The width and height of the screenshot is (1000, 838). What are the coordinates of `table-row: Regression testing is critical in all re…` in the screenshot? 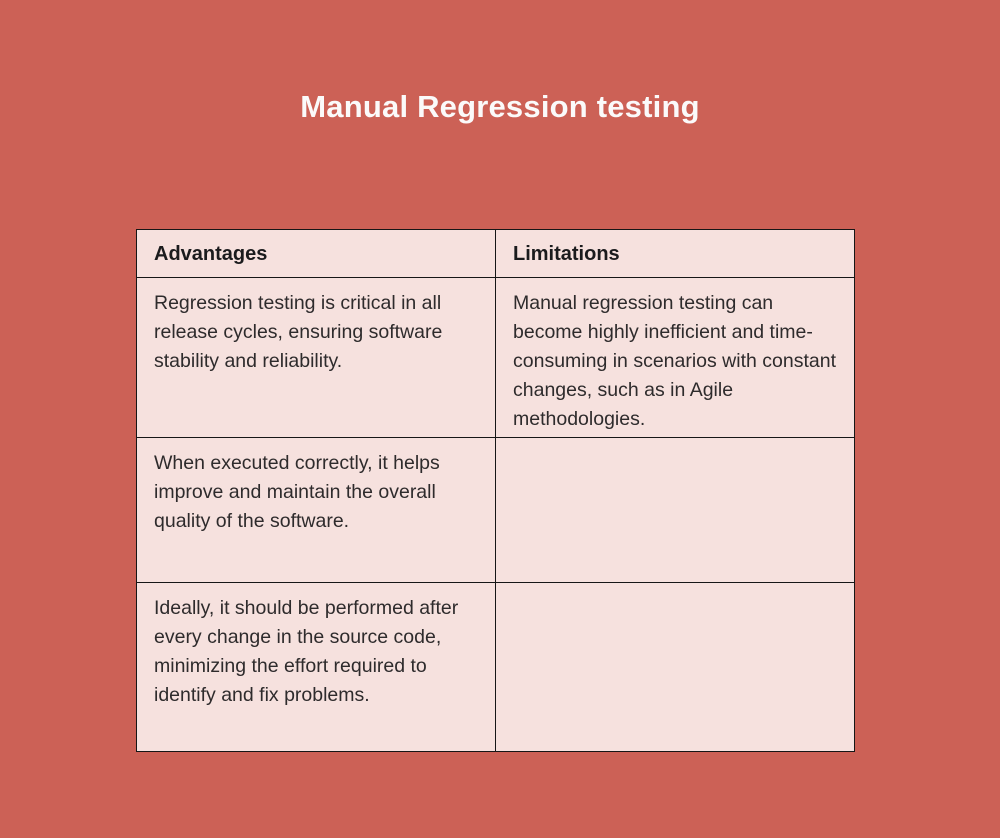 It's located at (495, 357).